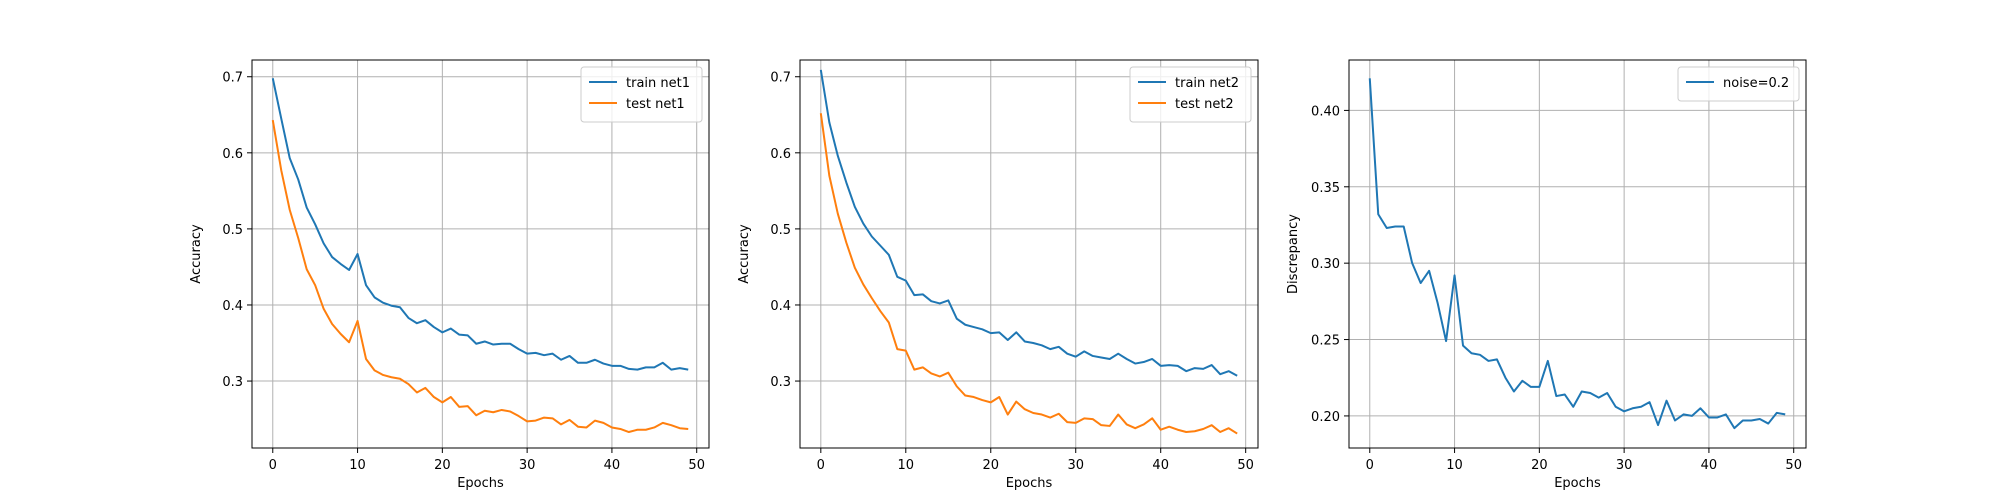  Describe the element at coordinates (1325, 111) in the screenshot. I see `y-tick-label: 0.40` at that location.